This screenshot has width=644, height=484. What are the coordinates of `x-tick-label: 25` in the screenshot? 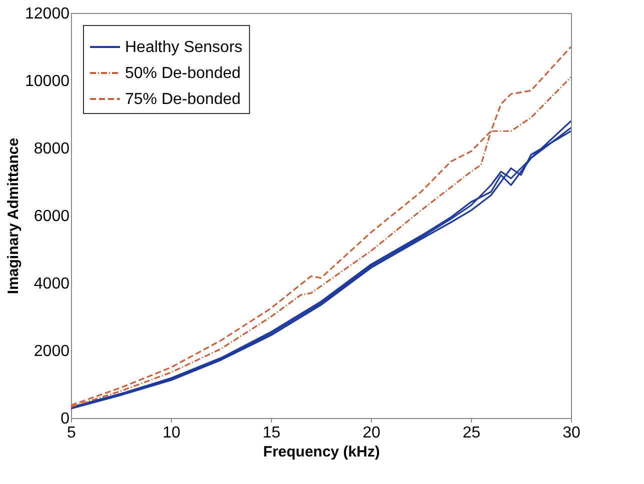 It's located at (471, 433).